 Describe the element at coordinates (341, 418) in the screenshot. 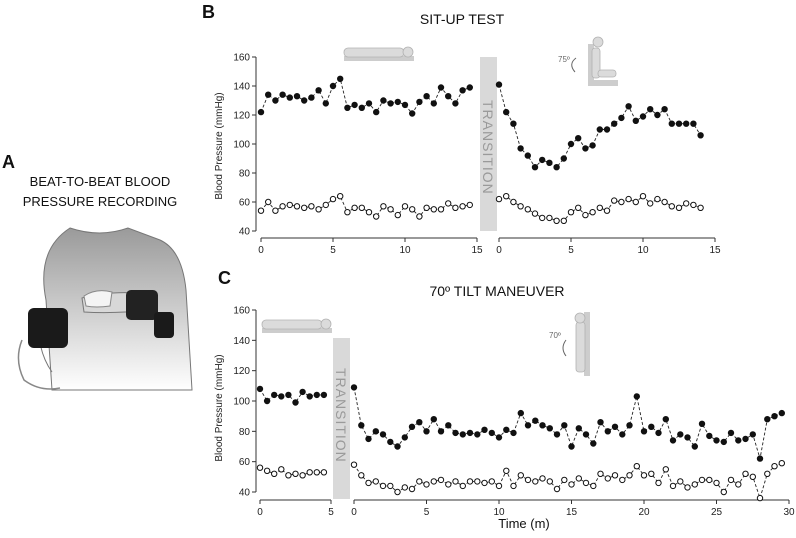

I see `panel-c-transition-band` at that location.